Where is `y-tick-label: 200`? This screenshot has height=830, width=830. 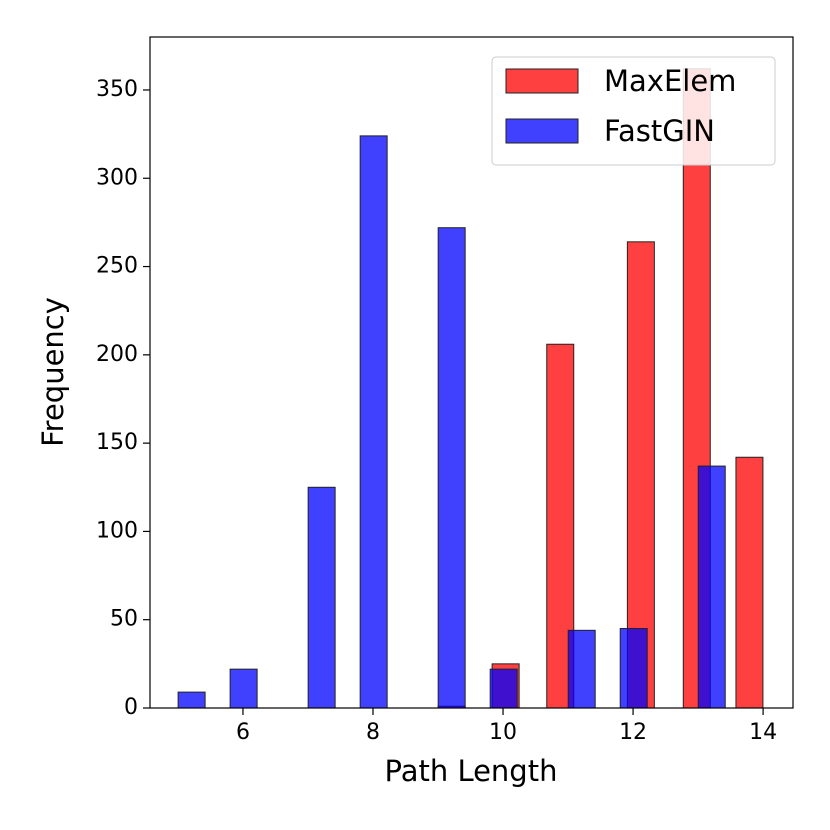
y-tick-label: 200 is located at coordinates (117, 354).